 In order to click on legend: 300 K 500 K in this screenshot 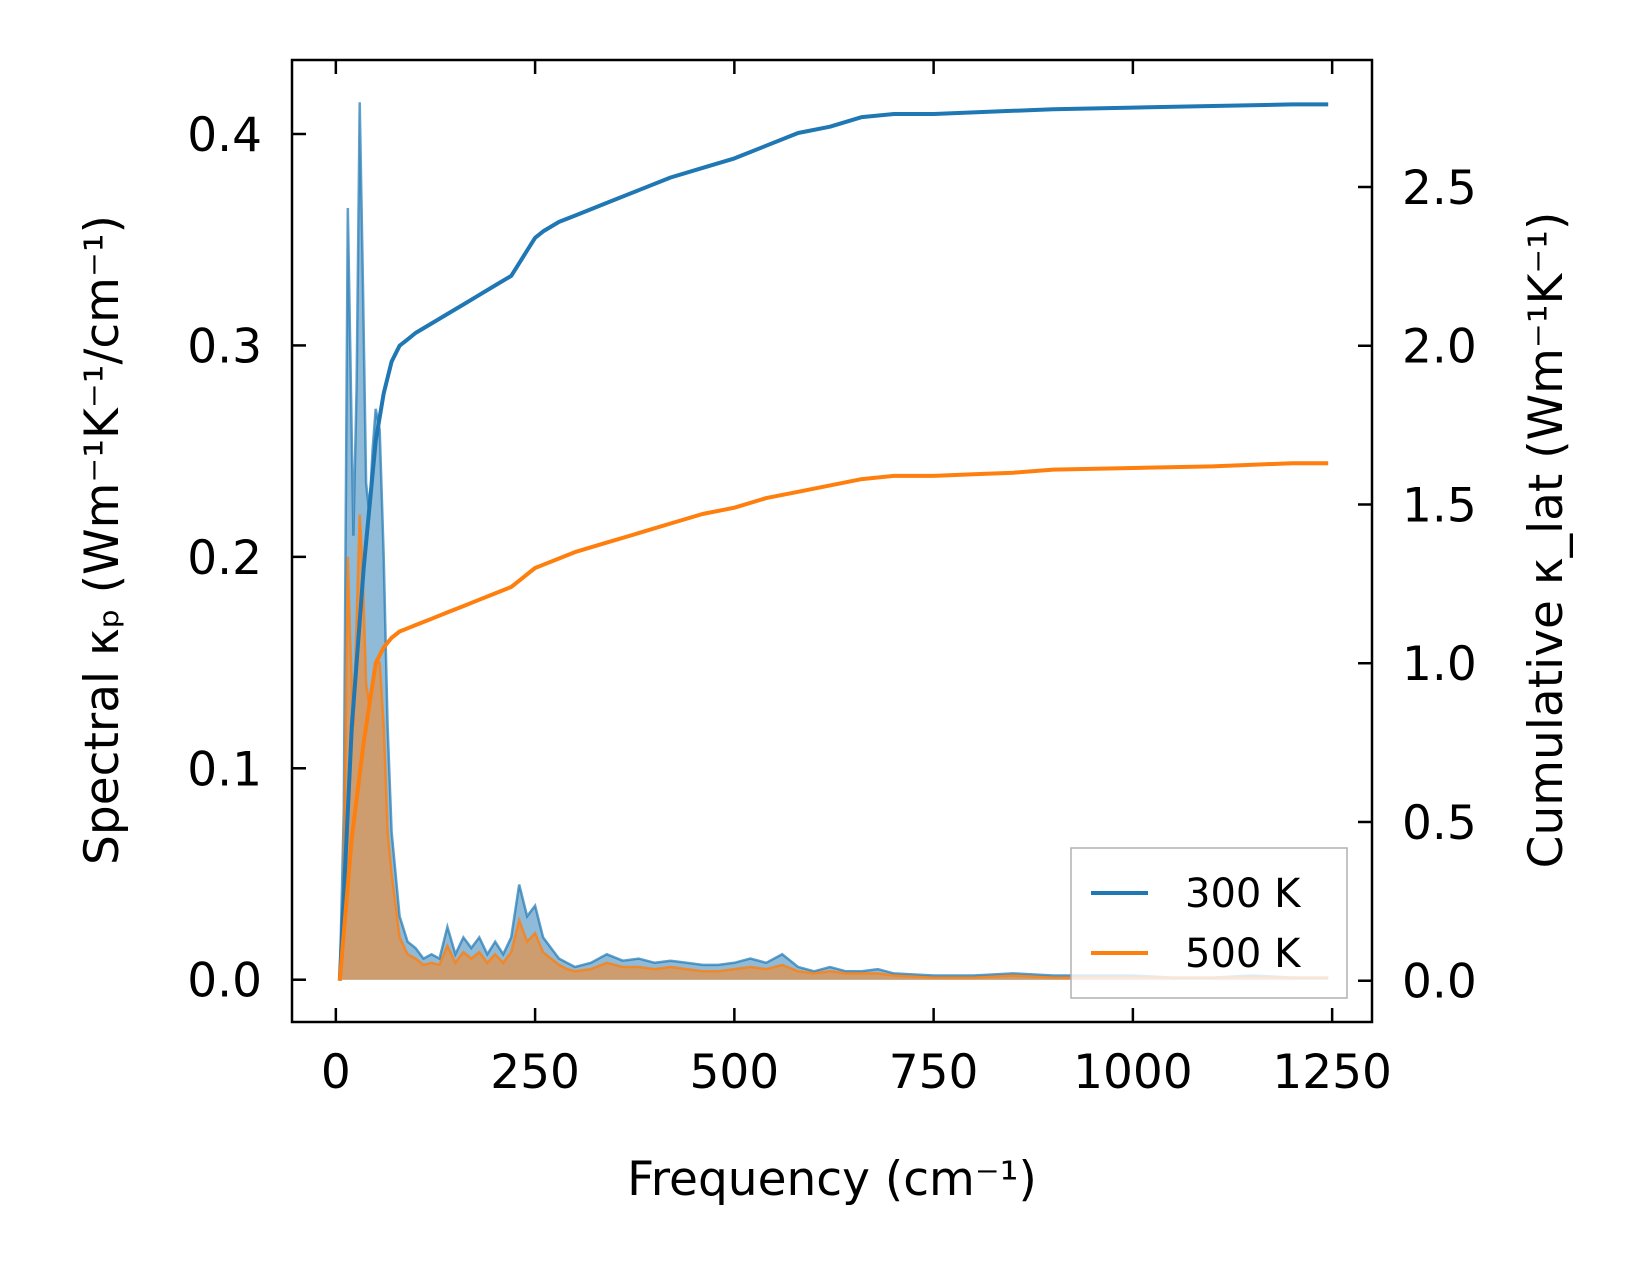, I will do `click(1209, 923)`.